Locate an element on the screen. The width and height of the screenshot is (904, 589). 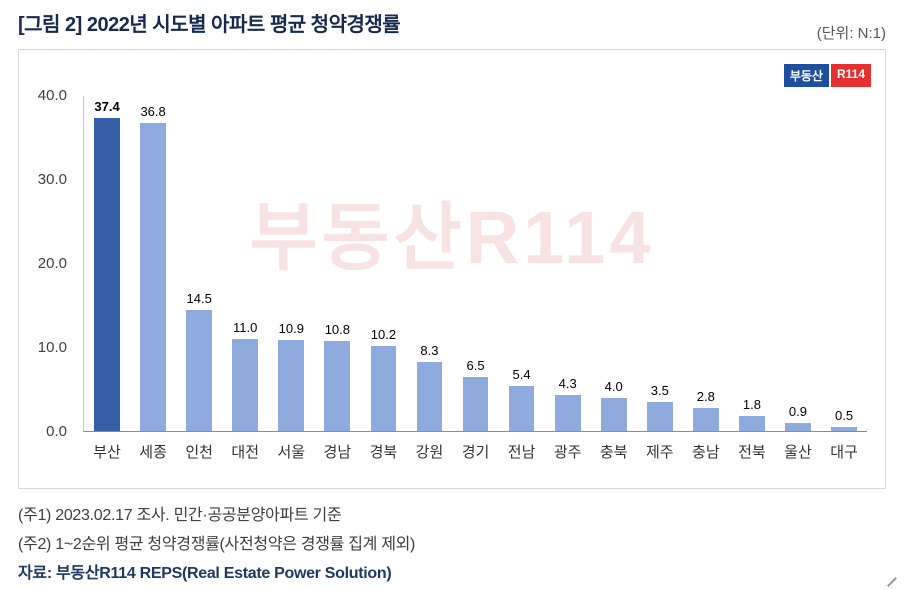
bar-value-label: 8.3 is located at coordinates (429, 350).